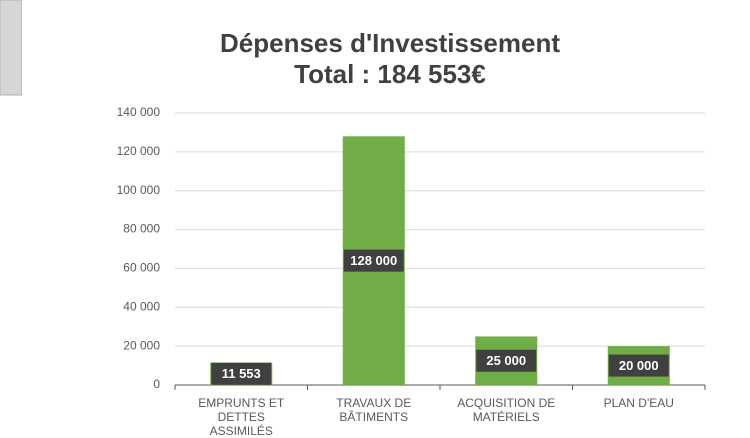  I want to click on x-tick-label: ACQUISITION DE MATÉRIELS, so click(506, 410).